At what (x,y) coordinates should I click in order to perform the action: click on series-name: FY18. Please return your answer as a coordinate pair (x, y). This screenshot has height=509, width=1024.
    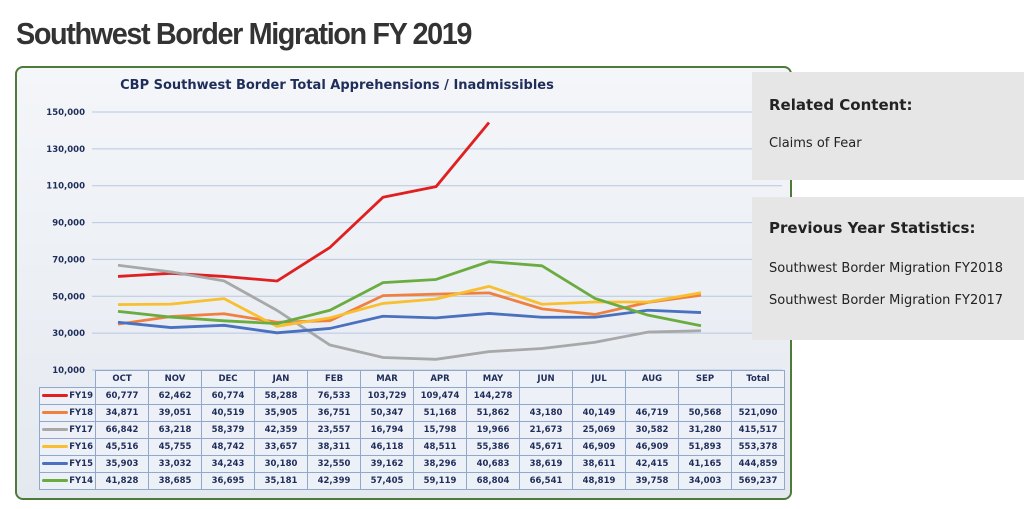
    Looking at the image, I should click on (81, 413).